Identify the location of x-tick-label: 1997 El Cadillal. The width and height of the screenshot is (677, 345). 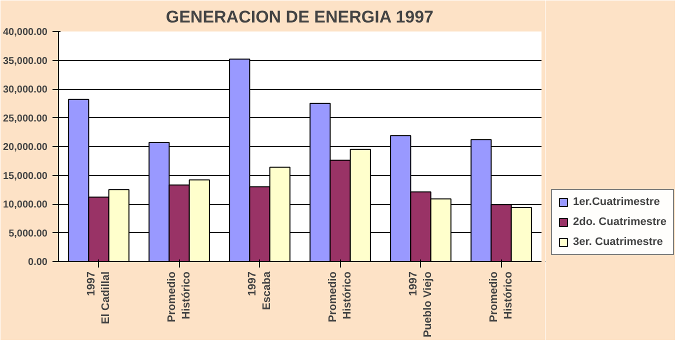
(99, 297).